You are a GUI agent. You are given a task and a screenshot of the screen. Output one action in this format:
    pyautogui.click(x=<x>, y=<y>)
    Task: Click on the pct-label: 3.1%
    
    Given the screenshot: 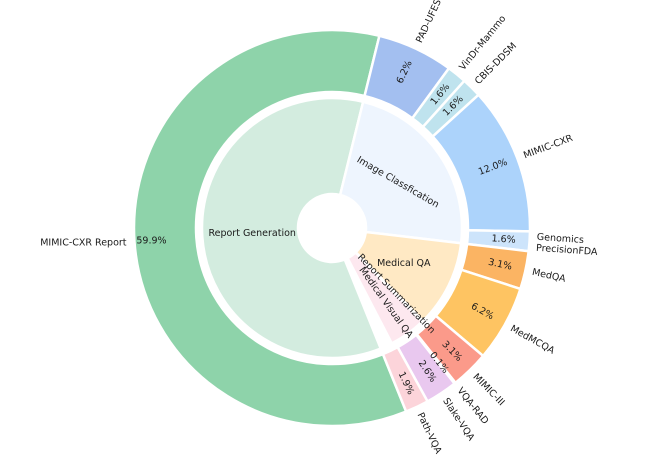 What is the action you would take?
    pyautogui.click(x=500, y=265)
    